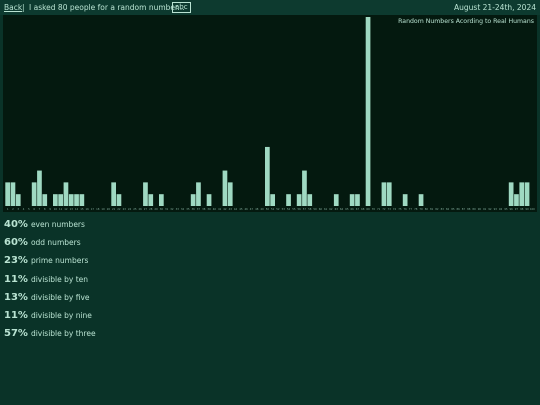 The height and width of the screenshot is (405, 540). I want to click on stat-percent: 40%, so click(16, 224).